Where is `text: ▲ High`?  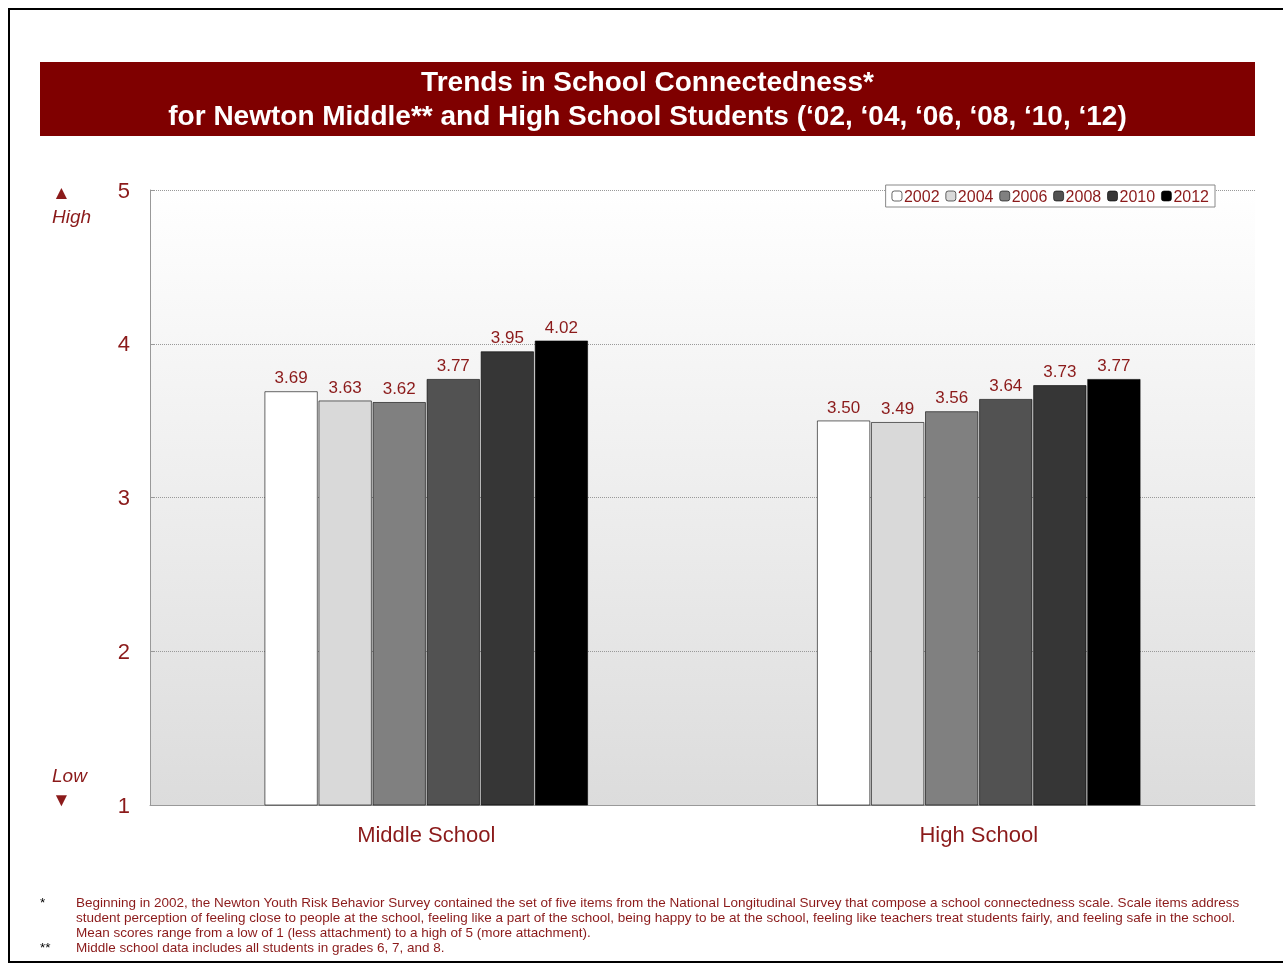
text: ▲ High is located at coordinates (72, 204).